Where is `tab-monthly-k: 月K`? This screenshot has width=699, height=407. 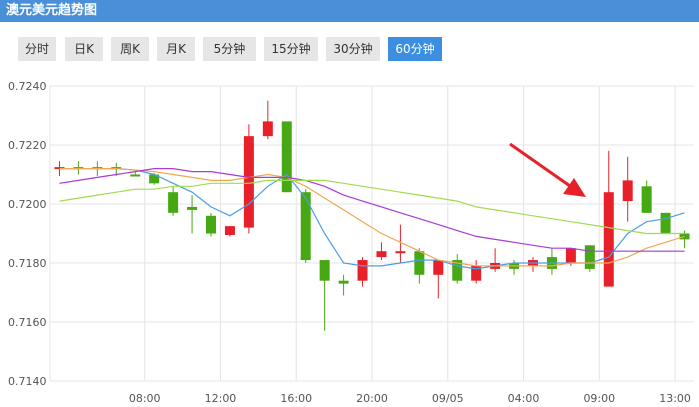 tab-monthly-k: 月K is located at coordinates (176, 49).